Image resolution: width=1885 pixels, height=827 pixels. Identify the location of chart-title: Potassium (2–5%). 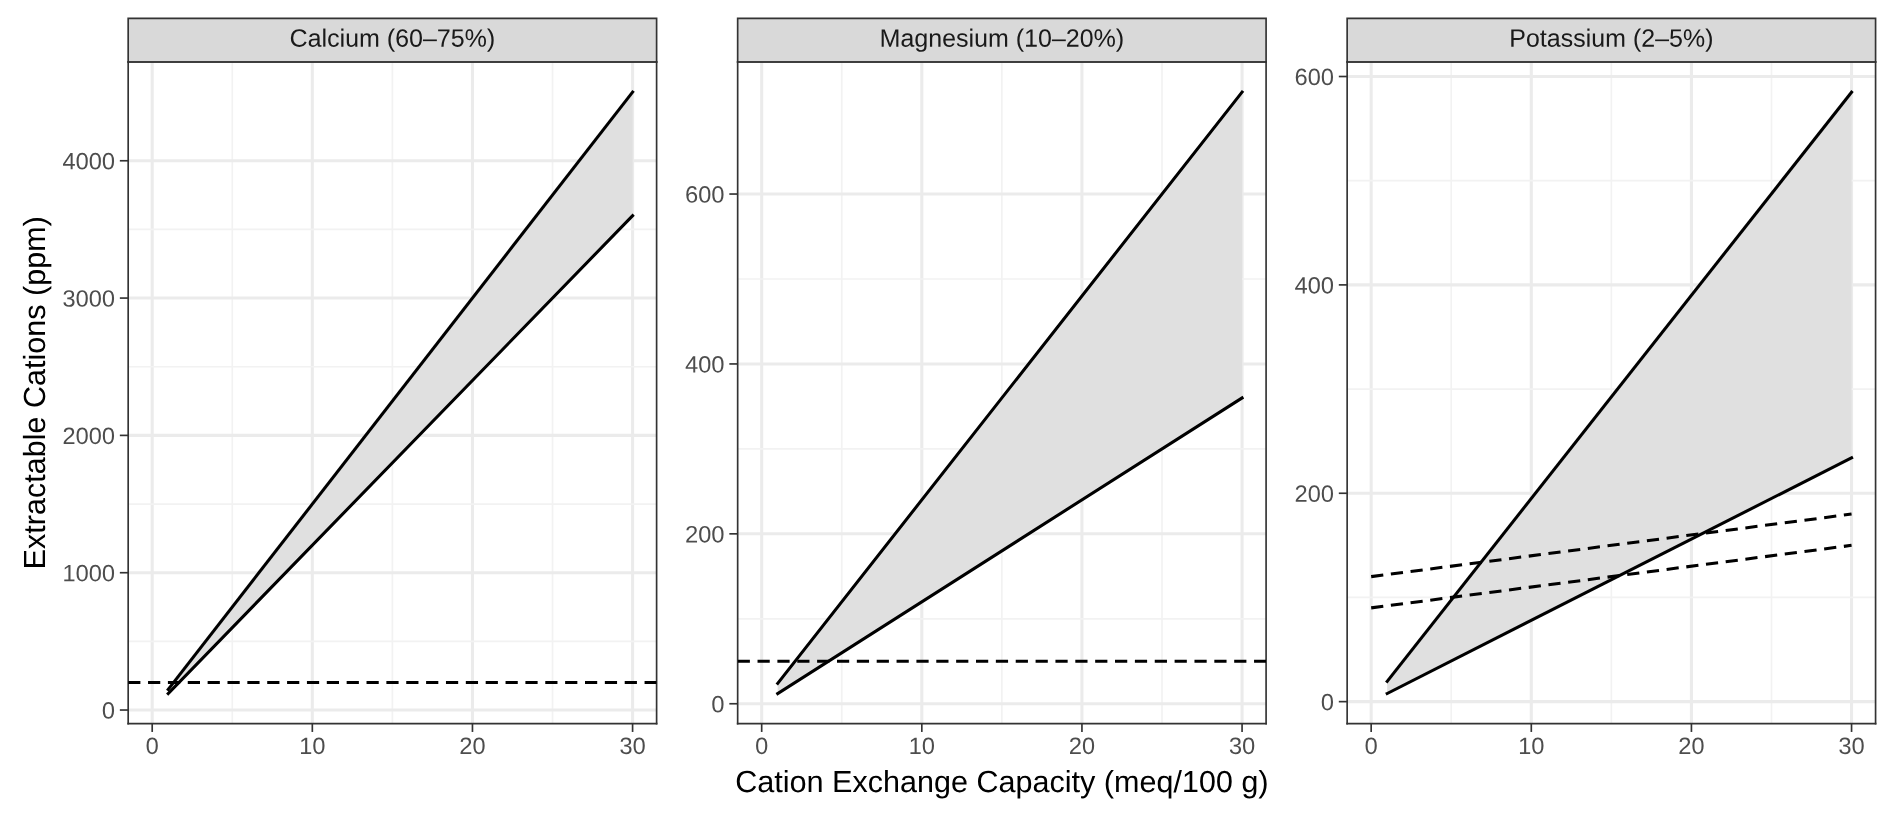
(1611, 40).